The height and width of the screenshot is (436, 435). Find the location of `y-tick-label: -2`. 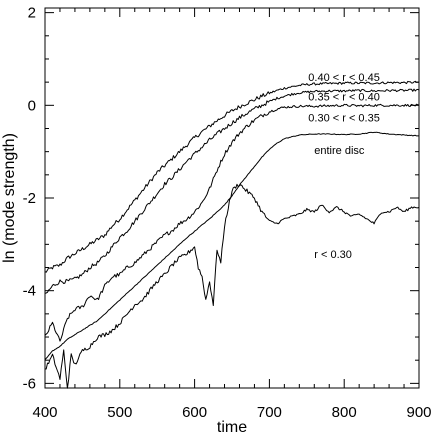

y-tick-label: -2 is located at coordinates (29, 198).